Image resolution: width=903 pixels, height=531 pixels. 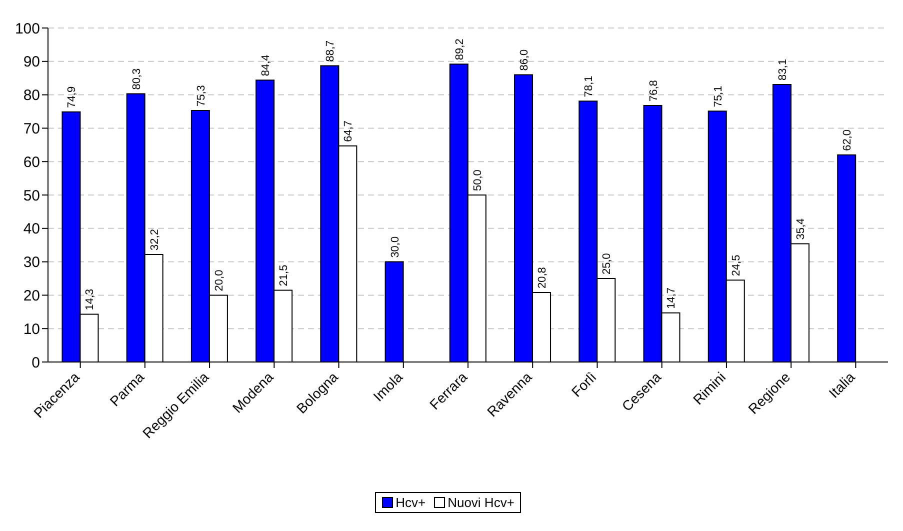 What do you see at coordinates (480, 502) in the screenshot?
I see `legend-label: Nuovi Hcv+` at bounding box center [480, 502].